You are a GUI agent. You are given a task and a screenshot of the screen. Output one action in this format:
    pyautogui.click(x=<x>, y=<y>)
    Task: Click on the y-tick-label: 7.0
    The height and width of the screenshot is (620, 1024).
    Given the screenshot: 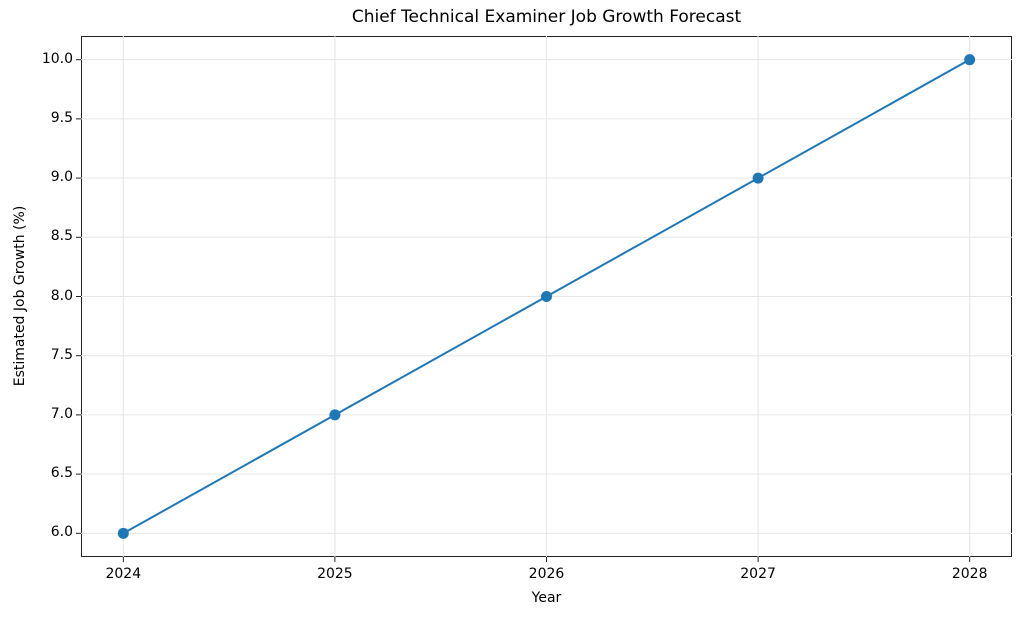 What is the action you would take?
    pyautogui.click(x=61, y=413)
    